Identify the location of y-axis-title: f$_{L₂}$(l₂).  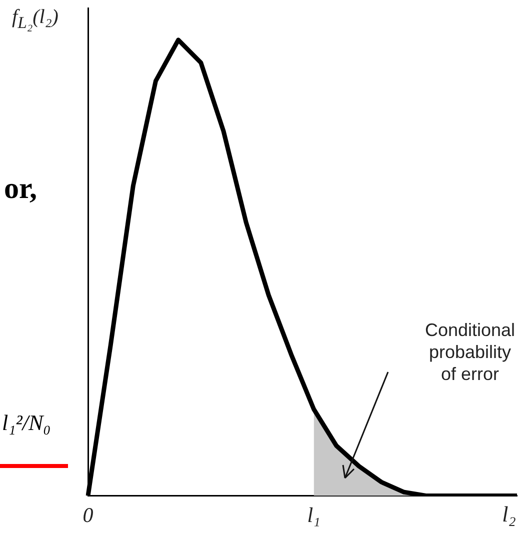
(35, 19).